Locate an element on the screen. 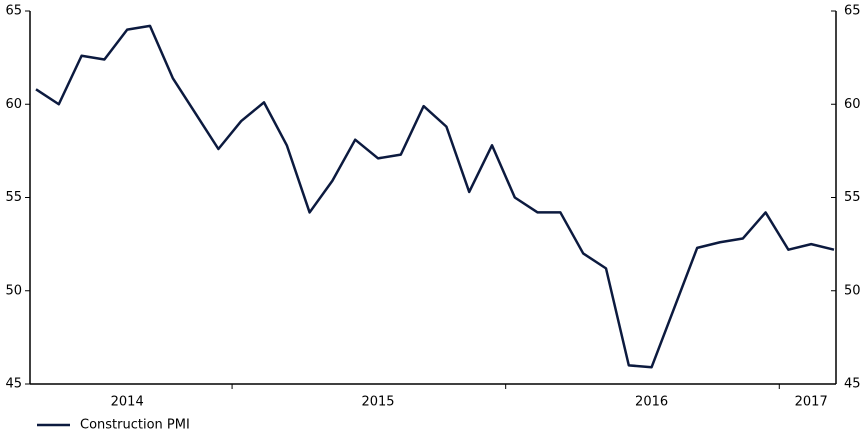 This screenshot has width=867, height=439. y-tick-label: 55 is located at coordinates (13, 197).